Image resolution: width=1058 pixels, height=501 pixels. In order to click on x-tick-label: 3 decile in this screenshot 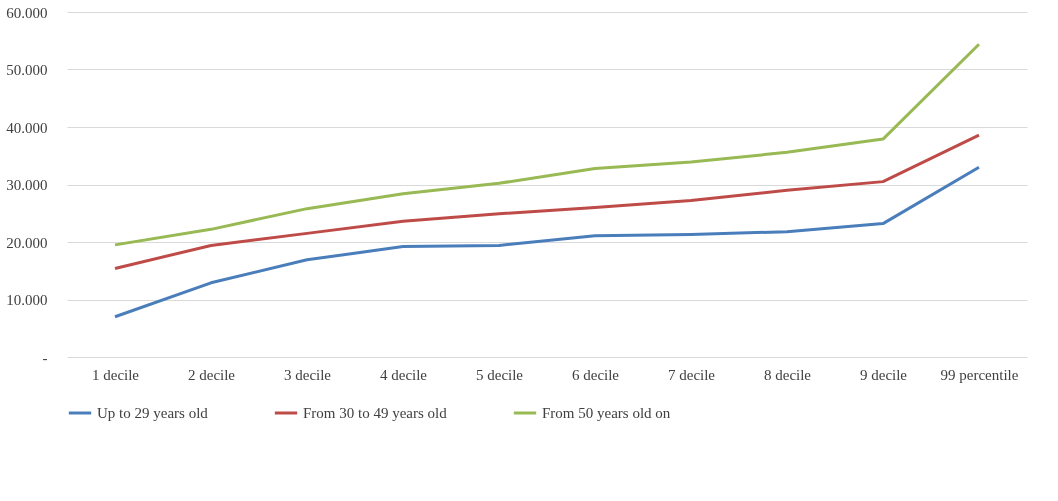, I will do `click(307, 374)`.